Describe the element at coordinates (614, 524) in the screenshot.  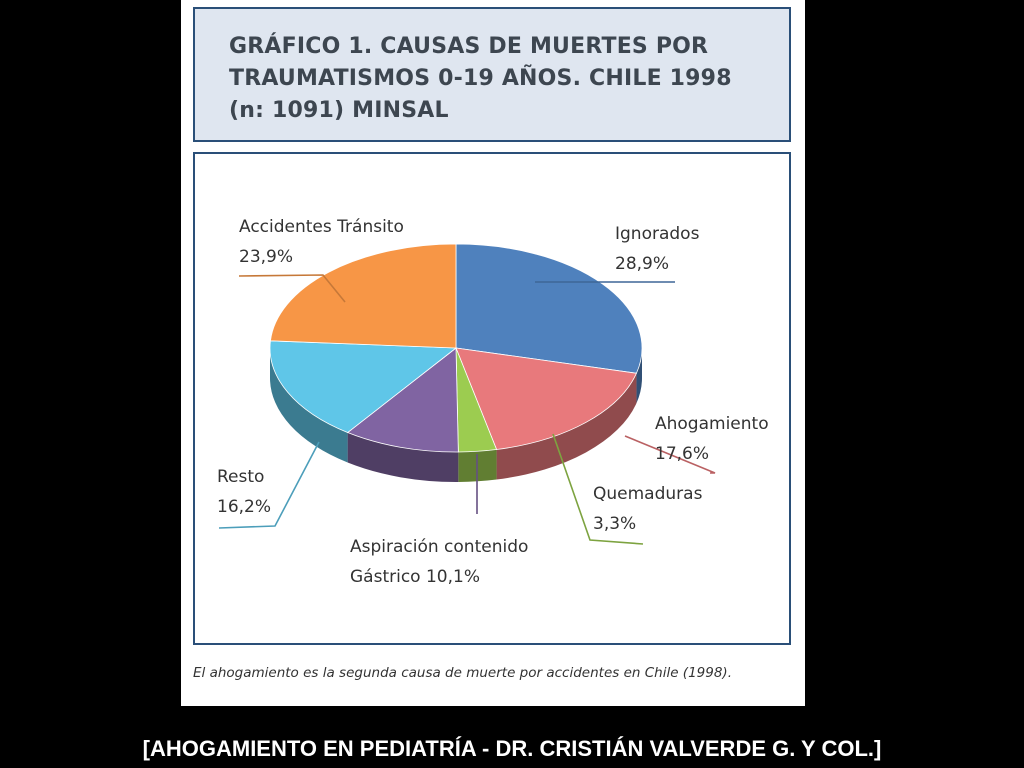
I see `slice-value-label-2: 3,3%` at that location.